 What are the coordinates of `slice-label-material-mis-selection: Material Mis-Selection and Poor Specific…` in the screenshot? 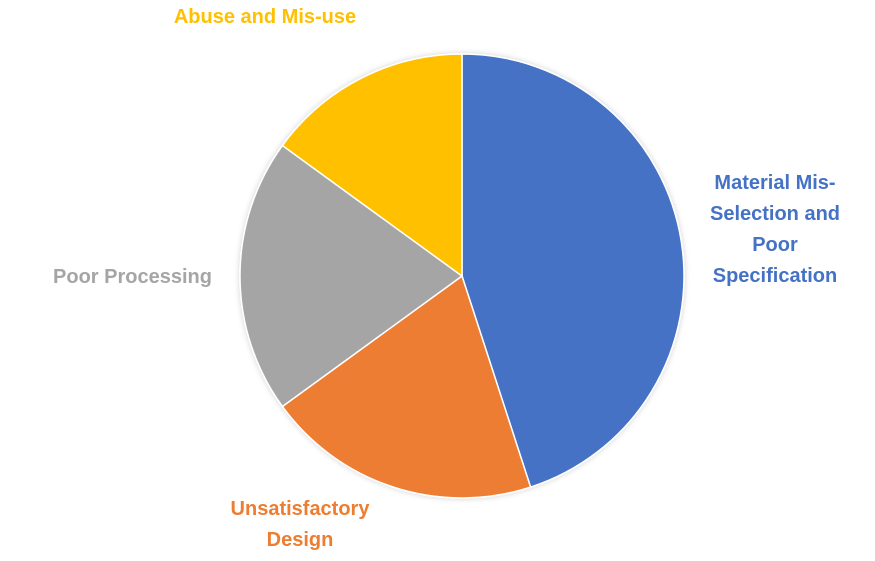 It's located at (775, 229).